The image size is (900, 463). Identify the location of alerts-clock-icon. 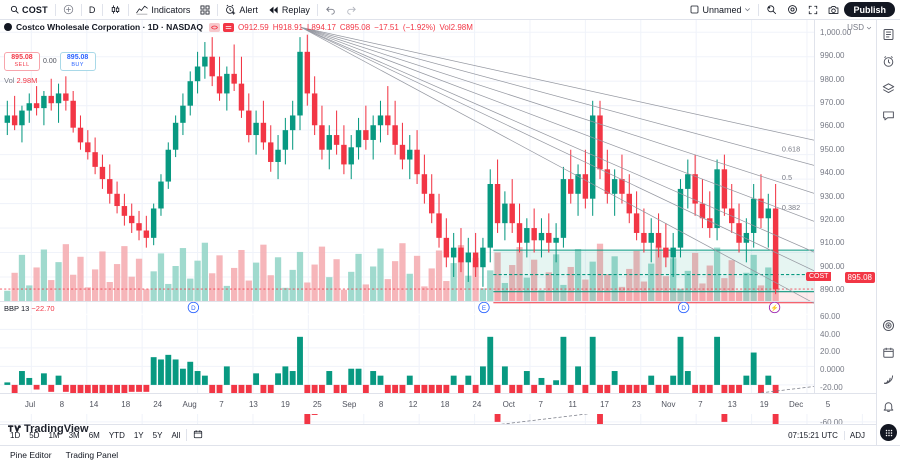
(889, 61).